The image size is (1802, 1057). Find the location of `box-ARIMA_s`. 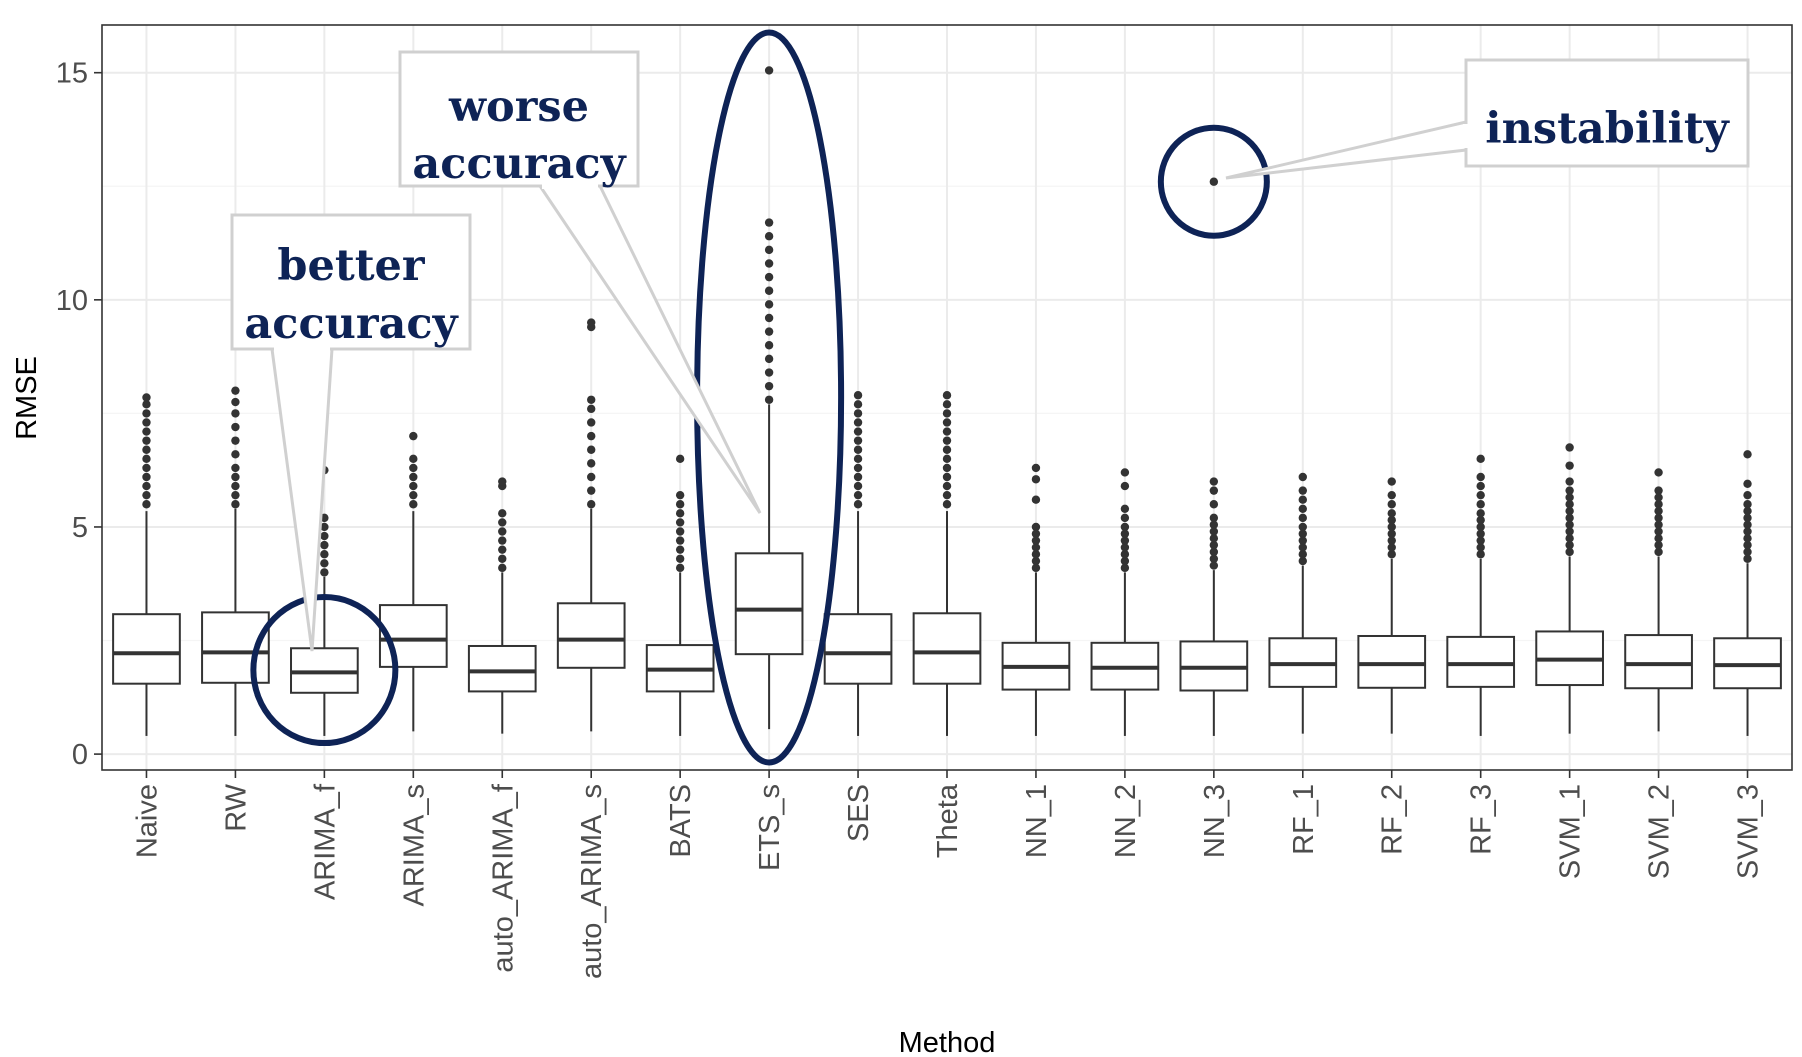

box-ARIMA_s is located at coordinates (413, 581).